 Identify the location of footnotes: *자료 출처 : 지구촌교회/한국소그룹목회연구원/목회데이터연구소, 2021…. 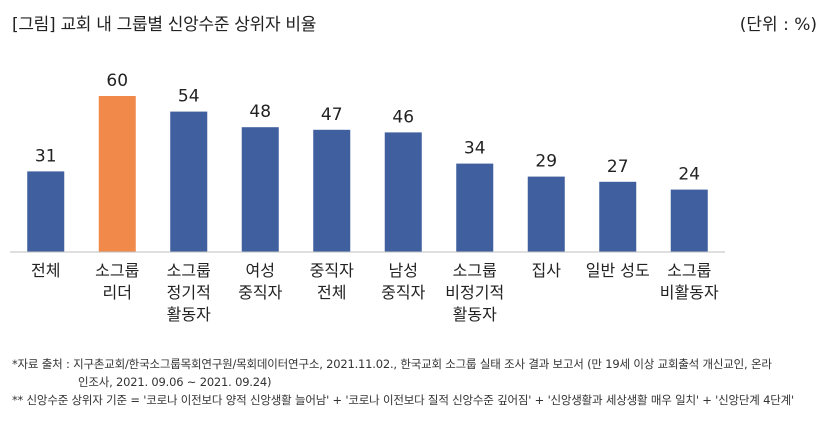
(417, 382).